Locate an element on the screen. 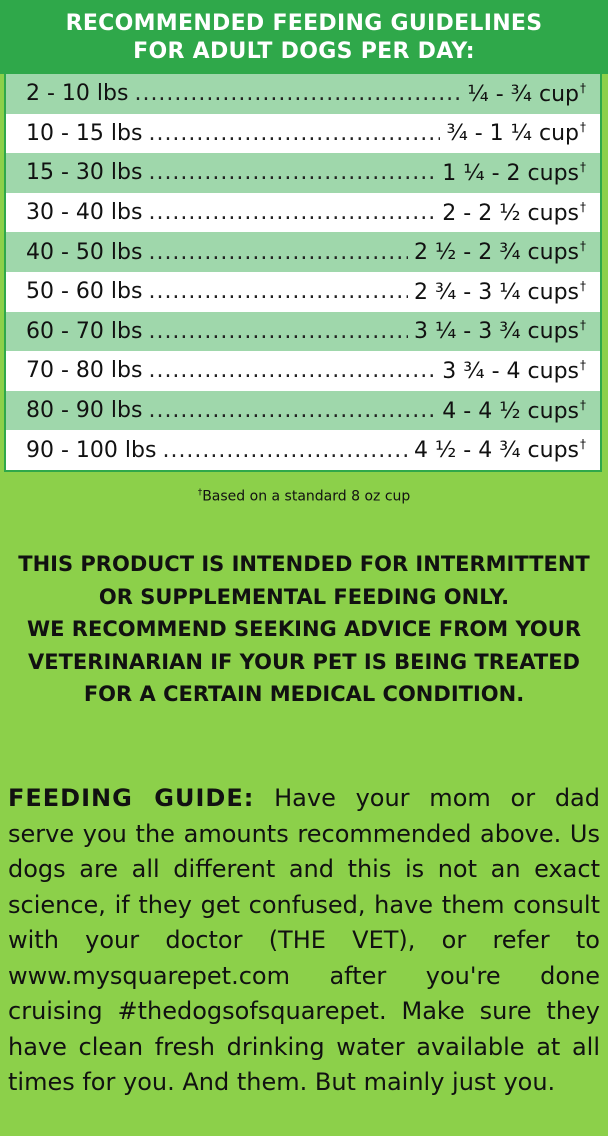  cup-amount: 1 ¼ - 2 cups† is located at coordinates (514, 172).